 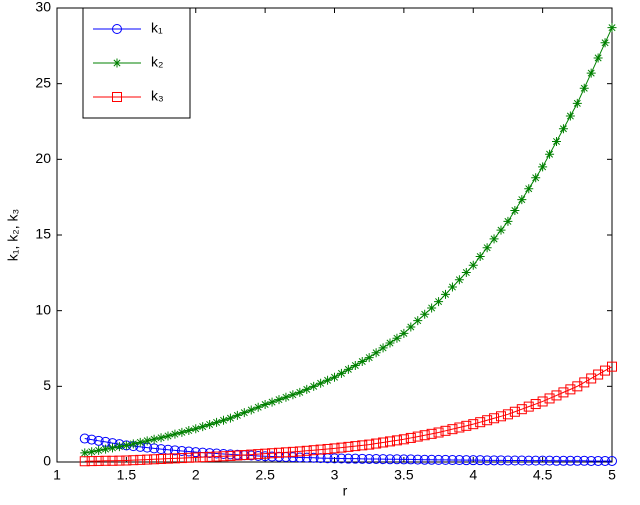 I want to click on x-tick-label: 4, so click(x=473, y=475).